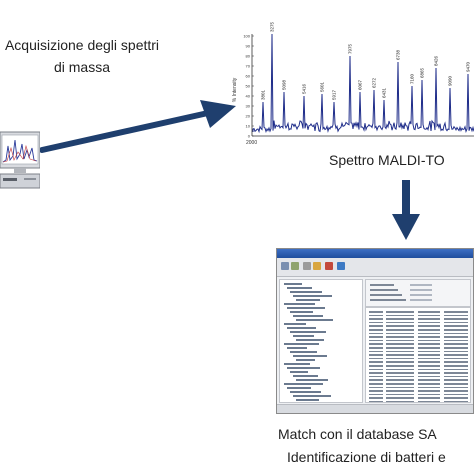  What do you see at coordinates (321, 341) in the screenshot?
I see `species-tree-panel` at bounding box center [321, 341].